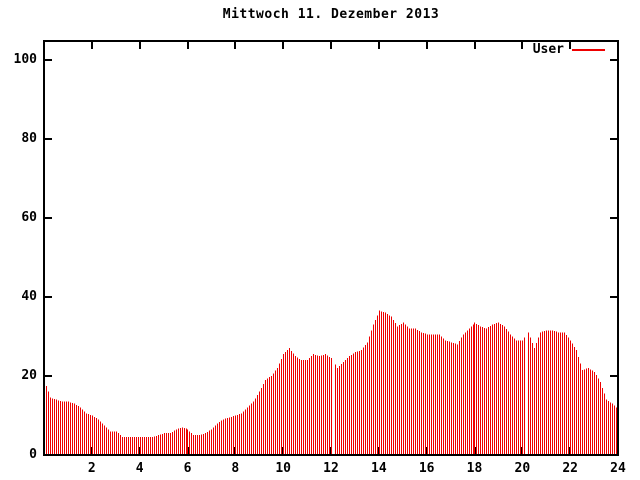 The height and width of the screenshot is (480, 640). Describe the element at coordinates (33, 454) in the screenshot. I see `y-tick-label: 0` at that location.